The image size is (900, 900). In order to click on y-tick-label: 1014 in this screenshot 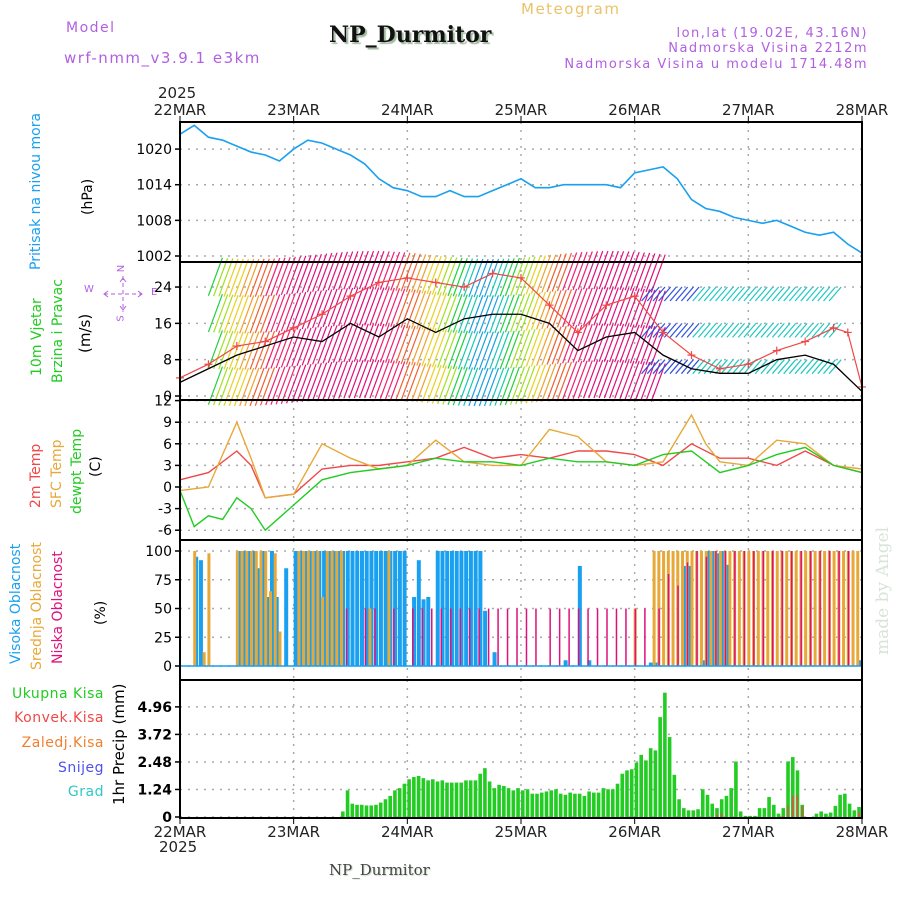, I will do `click(154, 186)`.